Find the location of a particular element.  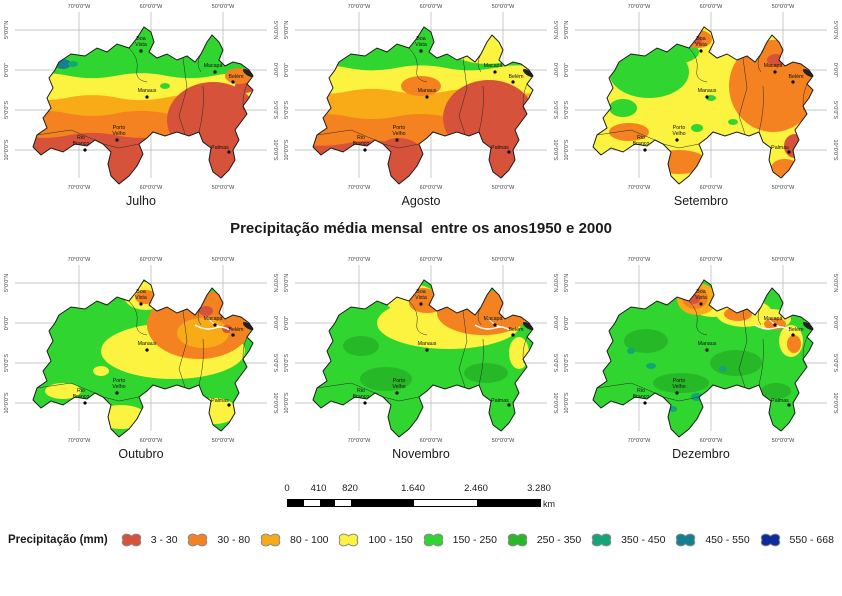

legend-range-label: 250 - 350 is located at coordinates (559, 540).